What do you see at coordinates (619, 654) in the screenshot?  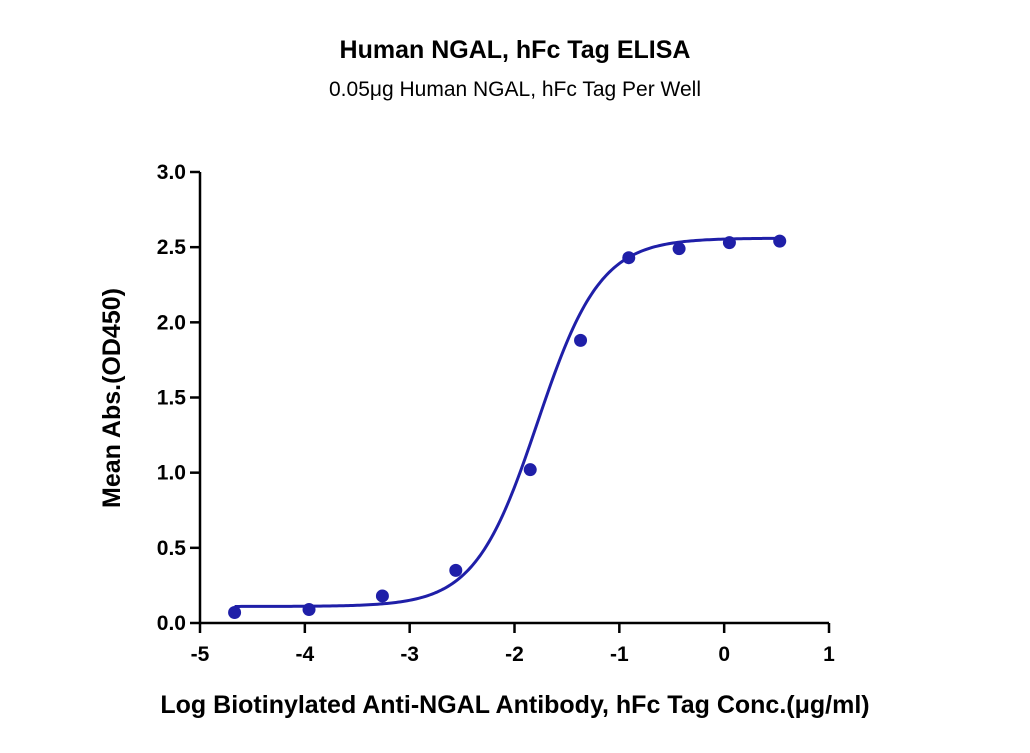 I see `x-tick-label: -1` at bounding box center [619, 654].